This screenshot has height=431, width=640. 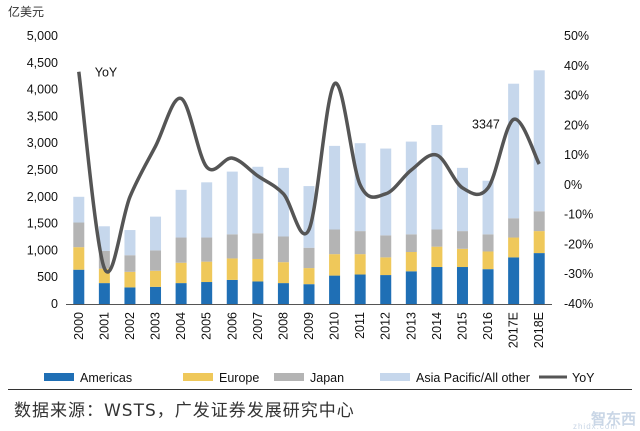 What do you see at coordinates (283, 293) in the screenshot?
I see `bar-americas-2008` at bounding box center [283, 293].